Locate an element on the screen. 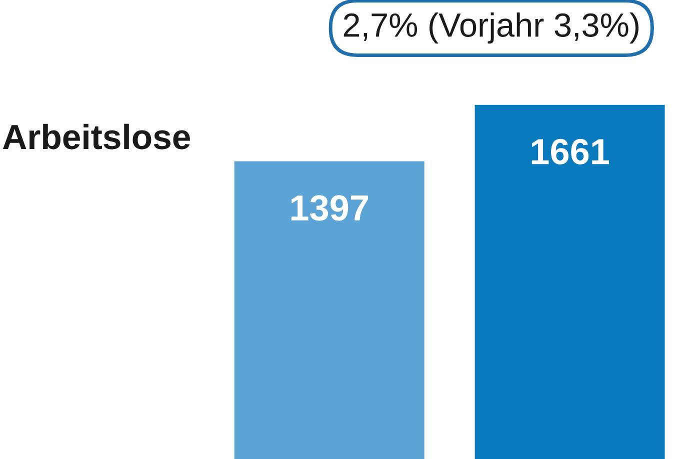 The image size is (697, 459). chart-title: Arbeitslose is located at coordinates (96, 137).